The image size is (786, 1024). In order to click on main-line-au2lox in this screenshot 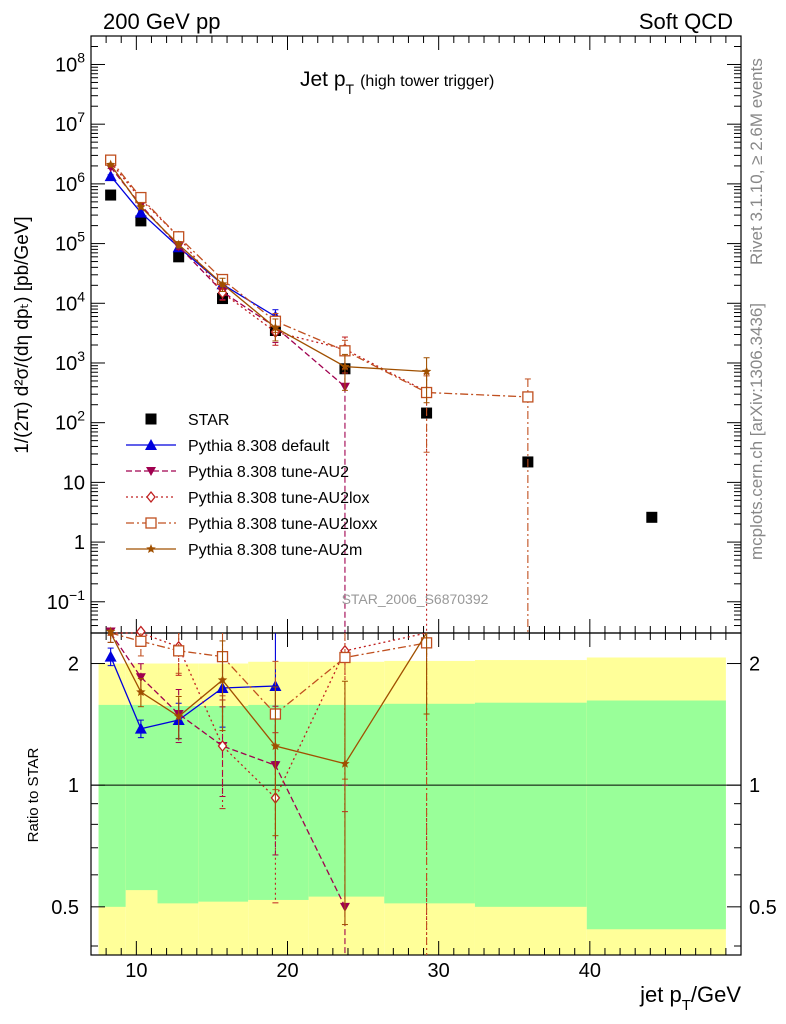, I will do `click(268, 277)`.